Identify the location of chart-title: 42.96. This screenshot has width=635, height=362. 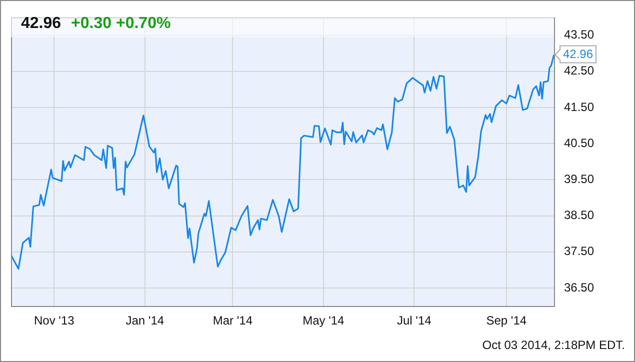
(41, 23).